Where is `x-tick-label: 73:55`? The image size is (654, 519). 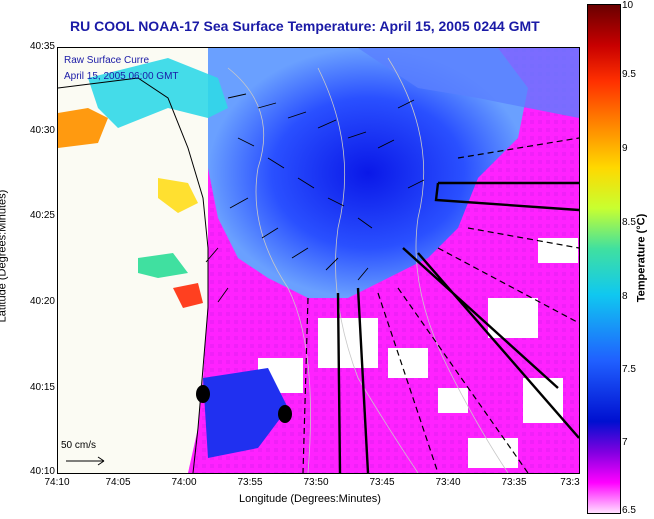 x-tick-label: 73:55 is located at coordinates (250, 482).